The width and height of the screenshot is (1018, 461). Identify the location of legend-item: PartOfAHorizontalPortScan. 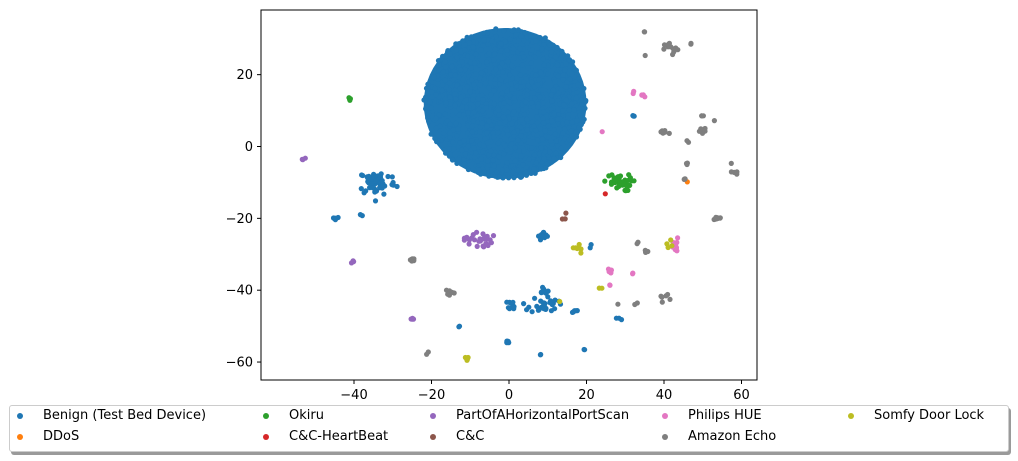
(529, 415).